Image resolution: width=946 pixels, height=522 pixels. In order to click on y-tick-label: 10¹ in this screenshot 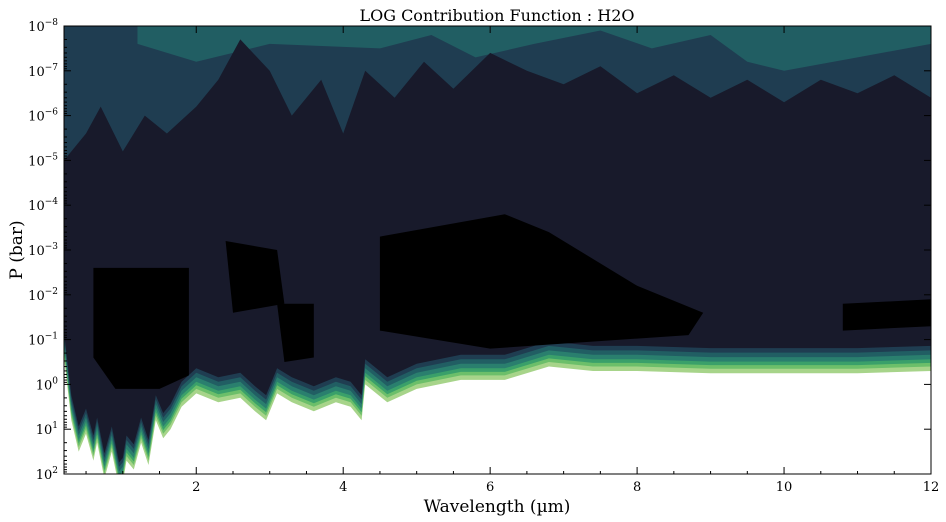, I will do `click(47, 429)`.